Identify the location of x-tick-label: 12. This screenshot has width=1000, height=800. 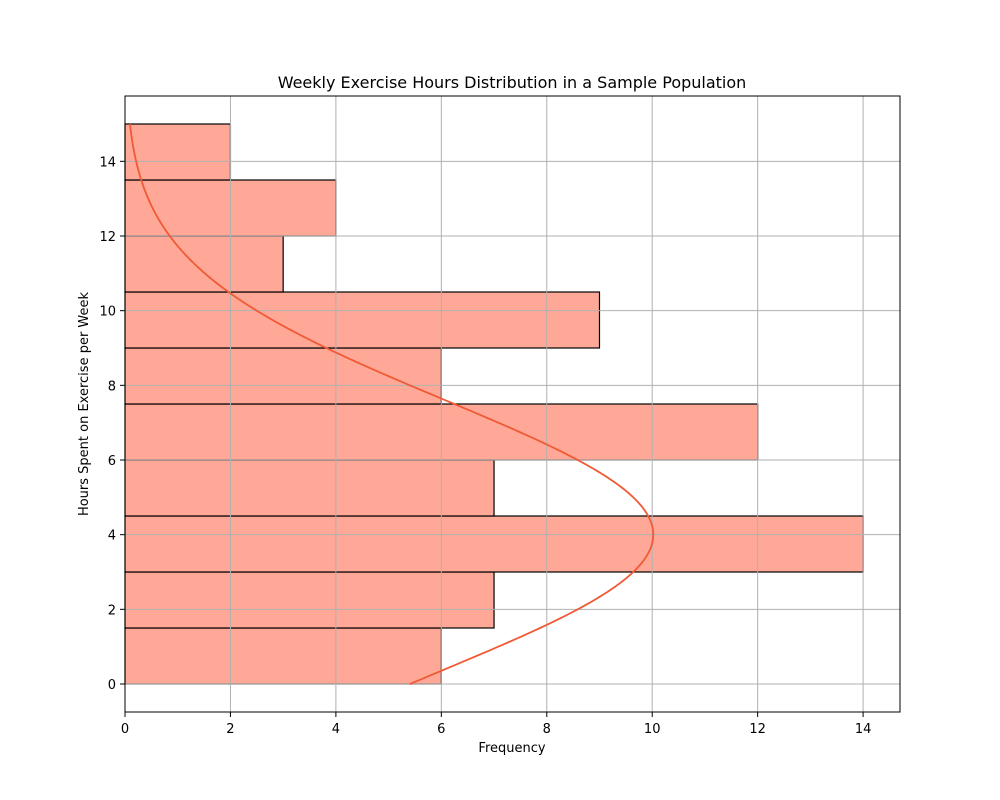
(757, 729).